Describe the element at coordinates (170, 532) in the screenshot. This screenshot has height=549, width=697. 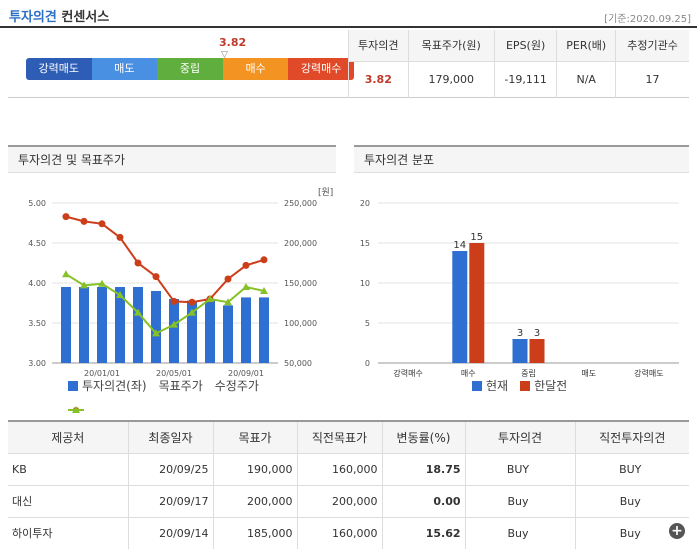
I see `cell-date: 20/09/14` at that location.